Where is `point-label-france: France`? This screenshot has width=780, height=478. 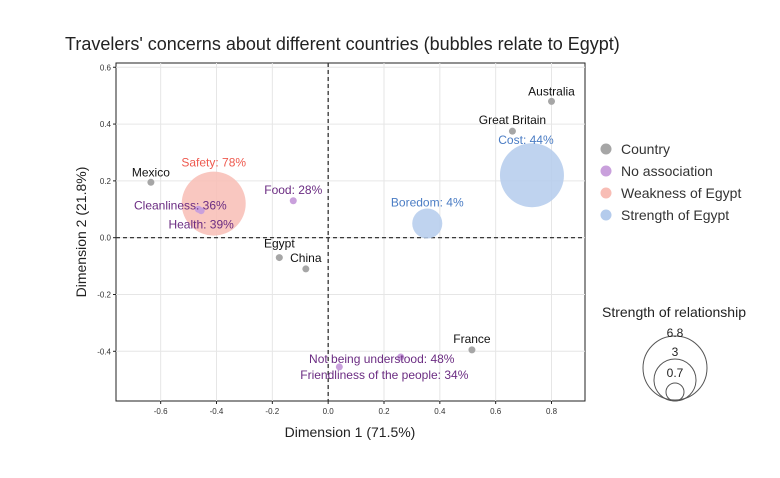 point-label-france: France is located at coordinates (472, 339).